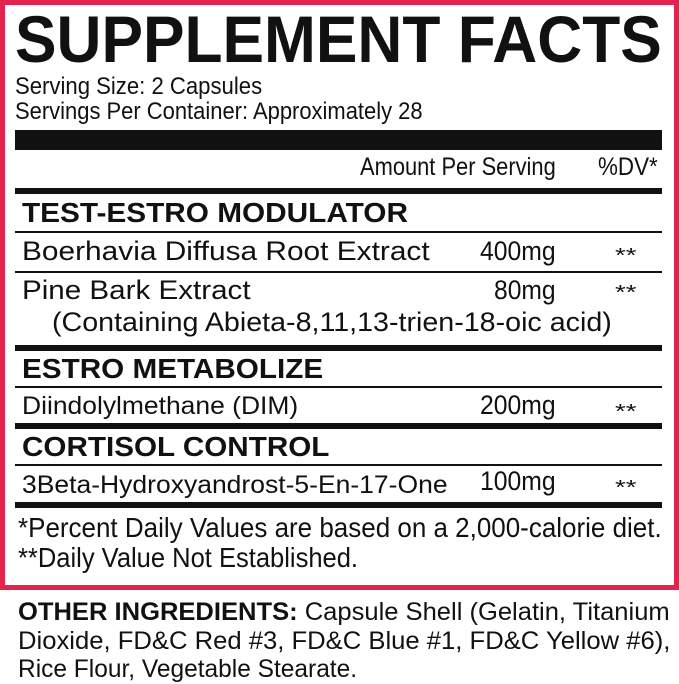 This screenshot has width=679, height=684. I want to click on dv-header: %DV*, so click(628, 167).